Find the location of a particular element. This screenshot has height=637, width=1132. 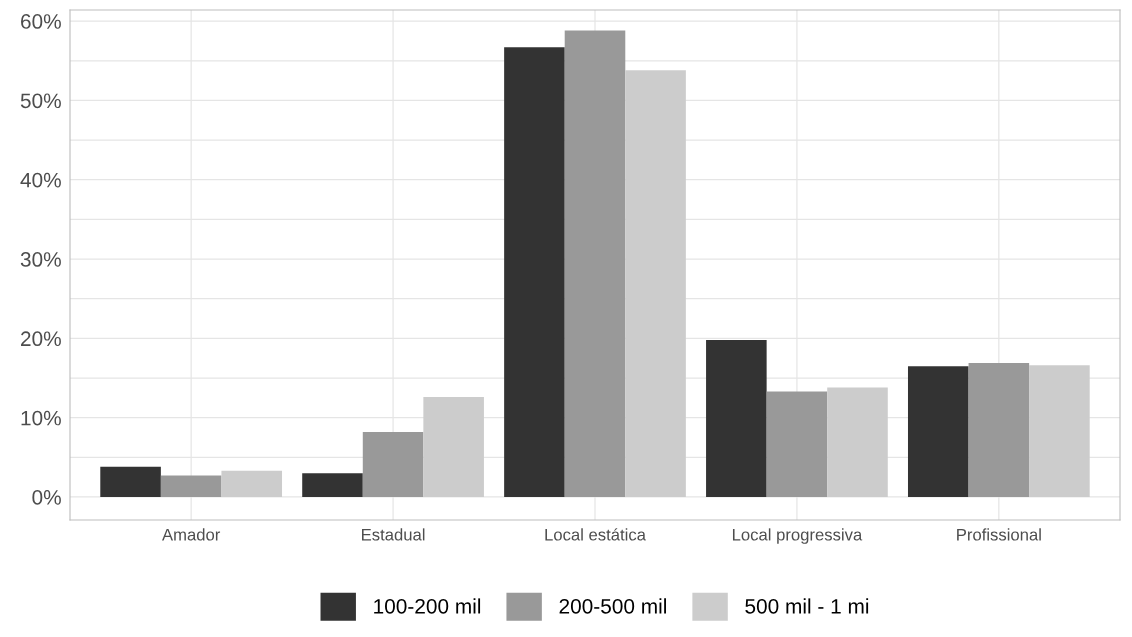

y-tick-label: 30% is located at coordinates (40, 259).